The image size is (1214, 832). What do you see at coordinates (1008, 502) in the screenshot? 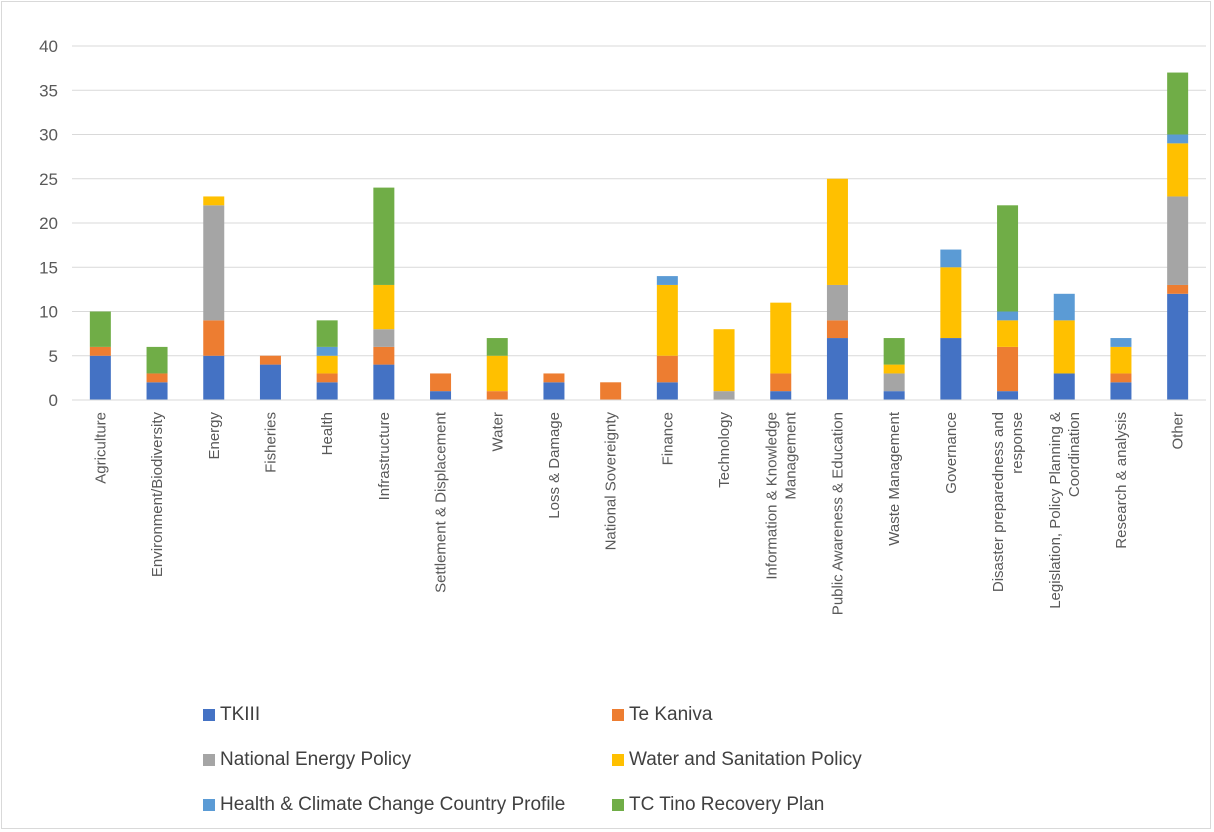
I see `x-tick-label: Disaster preparedness and response` at bounding box center [1008, 502].